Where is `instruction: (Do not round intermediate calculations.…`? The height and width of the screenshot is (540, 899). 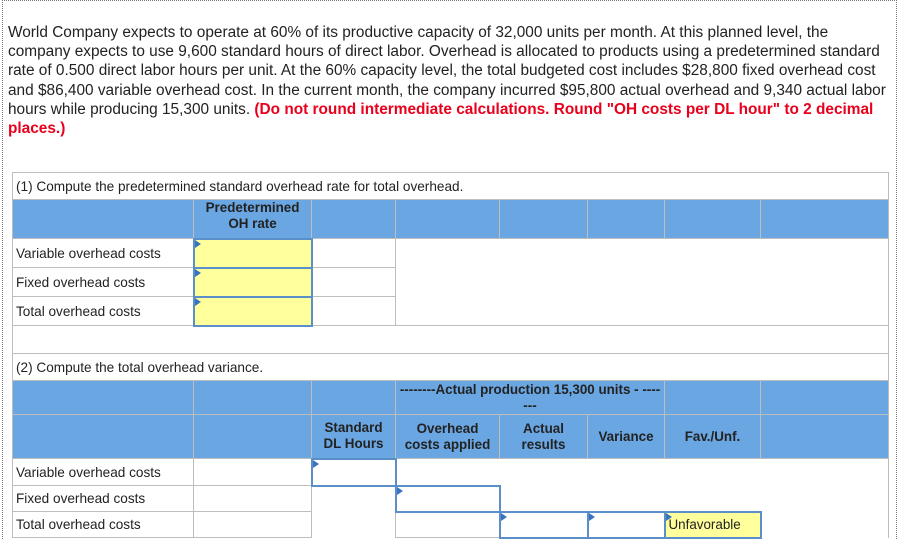
instruction: (Do not round intermediate calculations.… is located at coordinates (441, 119).